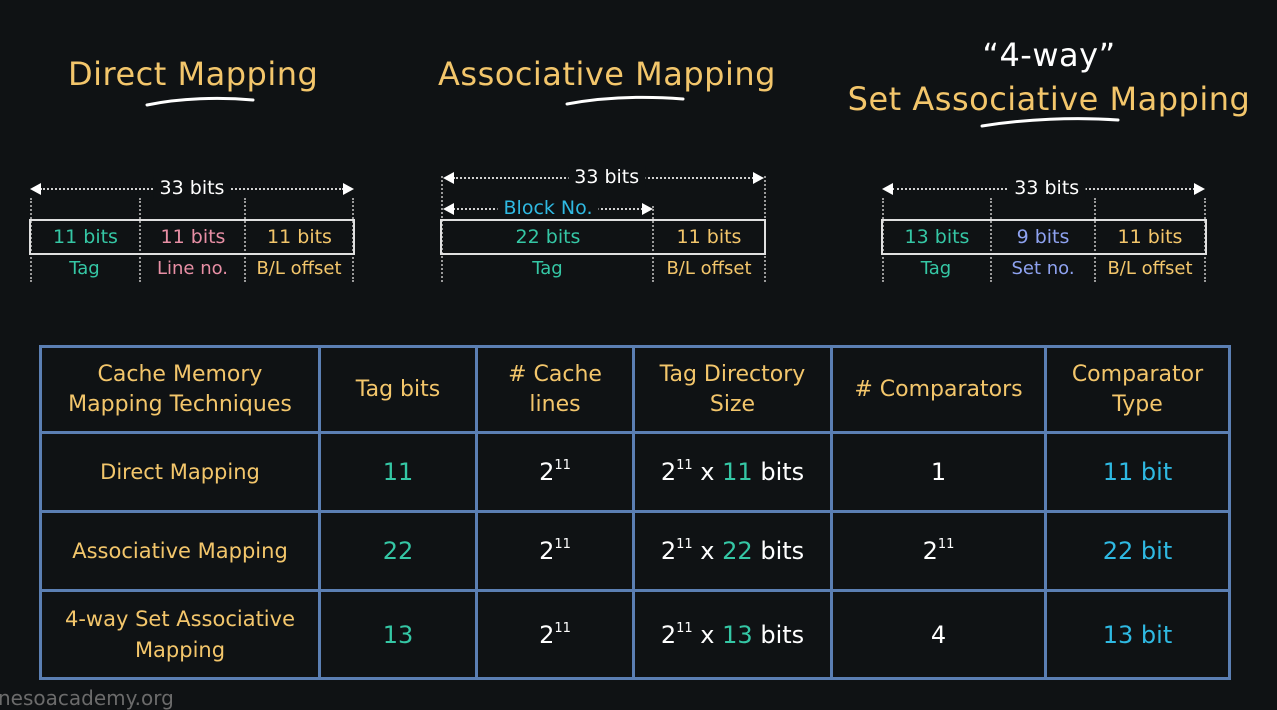  Describe the element at coordinates (1137, 374) in the screenshot. I see `header-text: Comparator` at that location.